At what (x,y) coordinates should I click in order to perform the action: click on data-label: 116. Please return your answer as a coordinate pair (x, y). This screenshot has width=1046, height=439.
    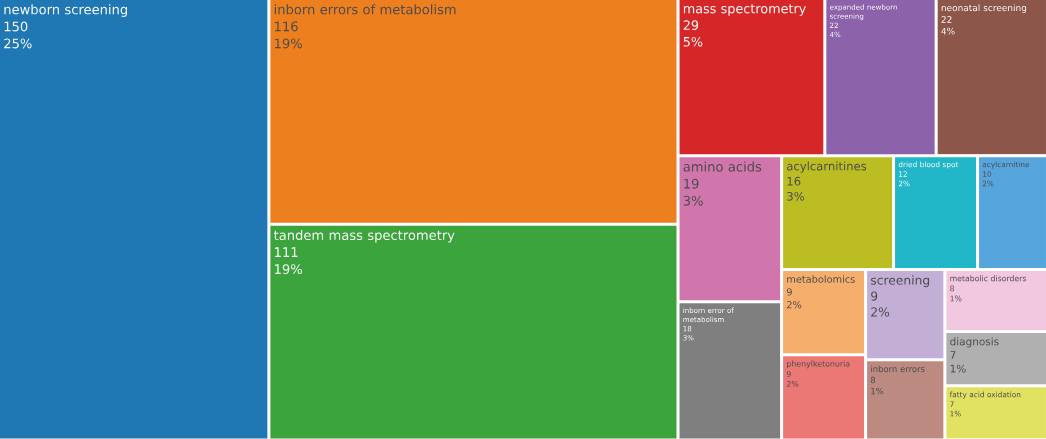
    Looking at the image, I should click on (286, 26).